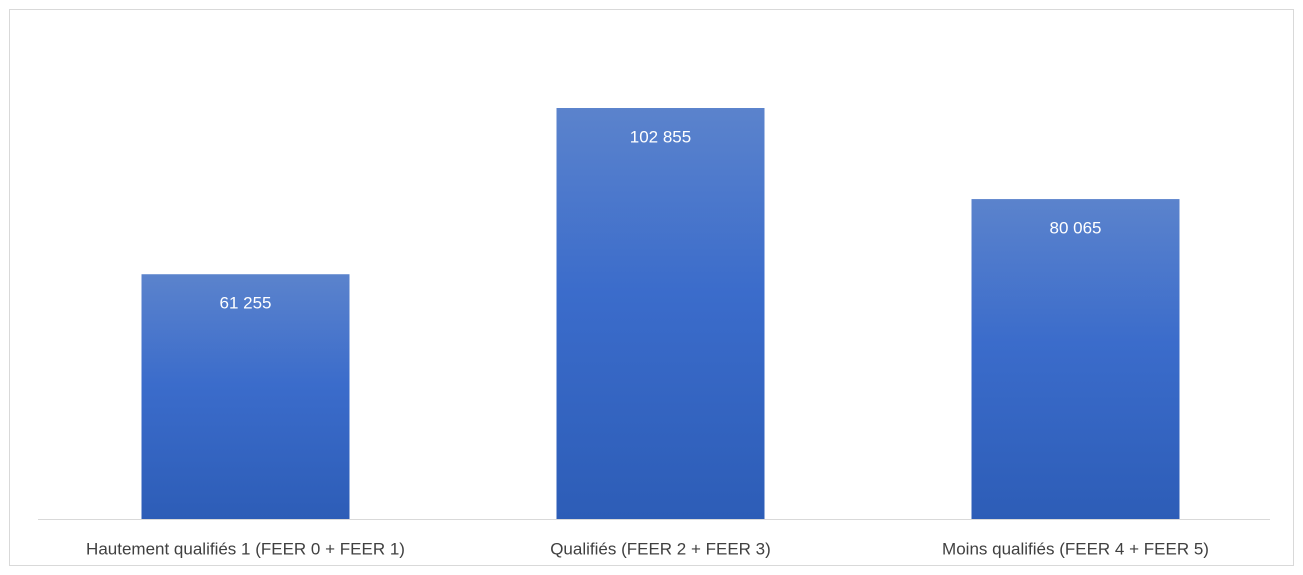  Describe the element at coordinates (660, 548) in the screenshot. I see `x-tick-label: Qualifiés (FEER 2 + FEER 3)` at that location.